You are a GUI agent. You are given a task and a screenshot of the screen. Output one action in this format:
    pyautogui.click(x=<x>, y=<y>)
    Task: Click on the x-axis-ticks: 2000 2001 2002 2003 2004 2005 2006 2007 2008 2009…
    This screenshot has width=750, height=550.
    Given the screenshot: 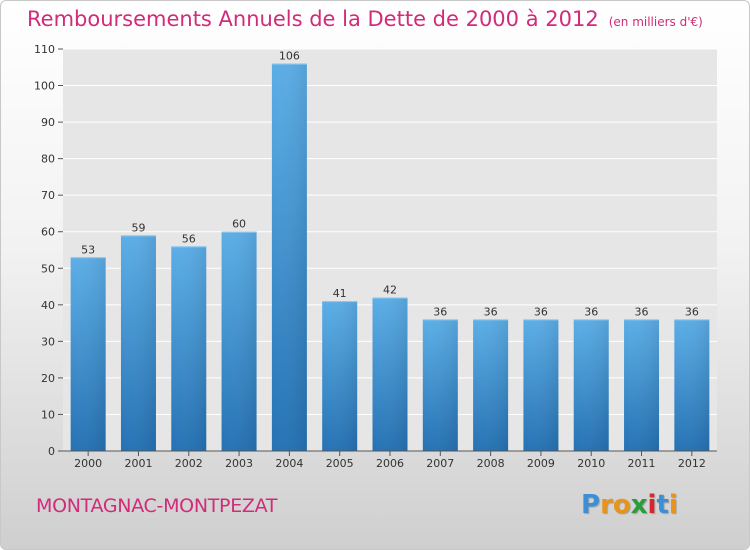 What is the action you would take?
    pyautogui.click(x=390, y=460)
    